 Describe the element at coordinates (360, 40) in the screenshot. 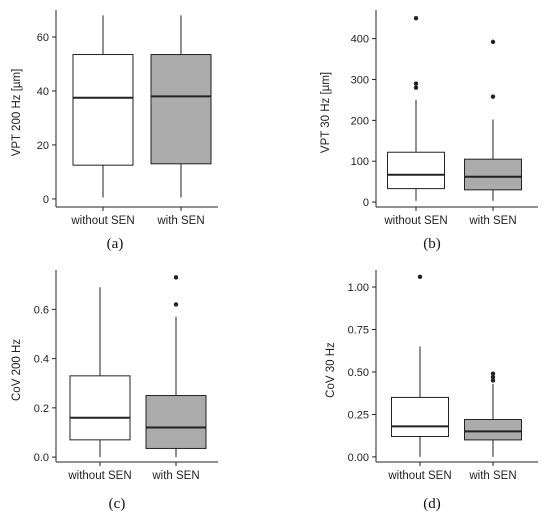

I see `y-tick-label: 400` at that location.